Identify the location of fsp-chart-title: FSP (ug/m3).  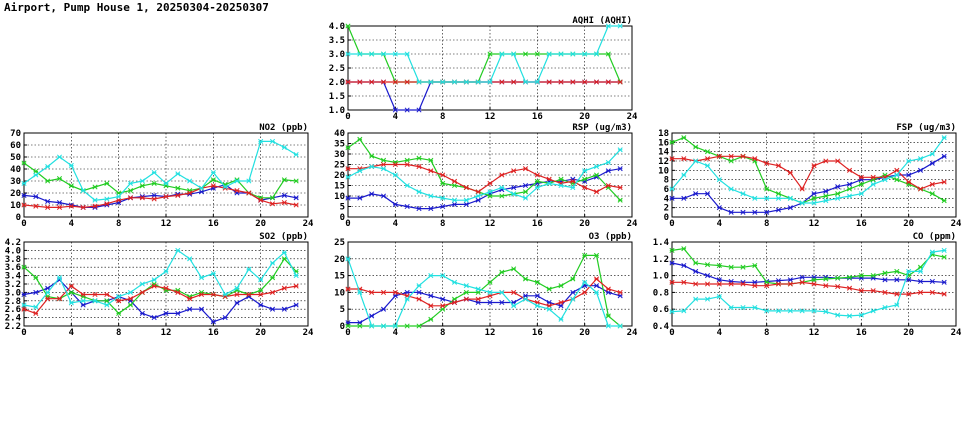
(926, 128).